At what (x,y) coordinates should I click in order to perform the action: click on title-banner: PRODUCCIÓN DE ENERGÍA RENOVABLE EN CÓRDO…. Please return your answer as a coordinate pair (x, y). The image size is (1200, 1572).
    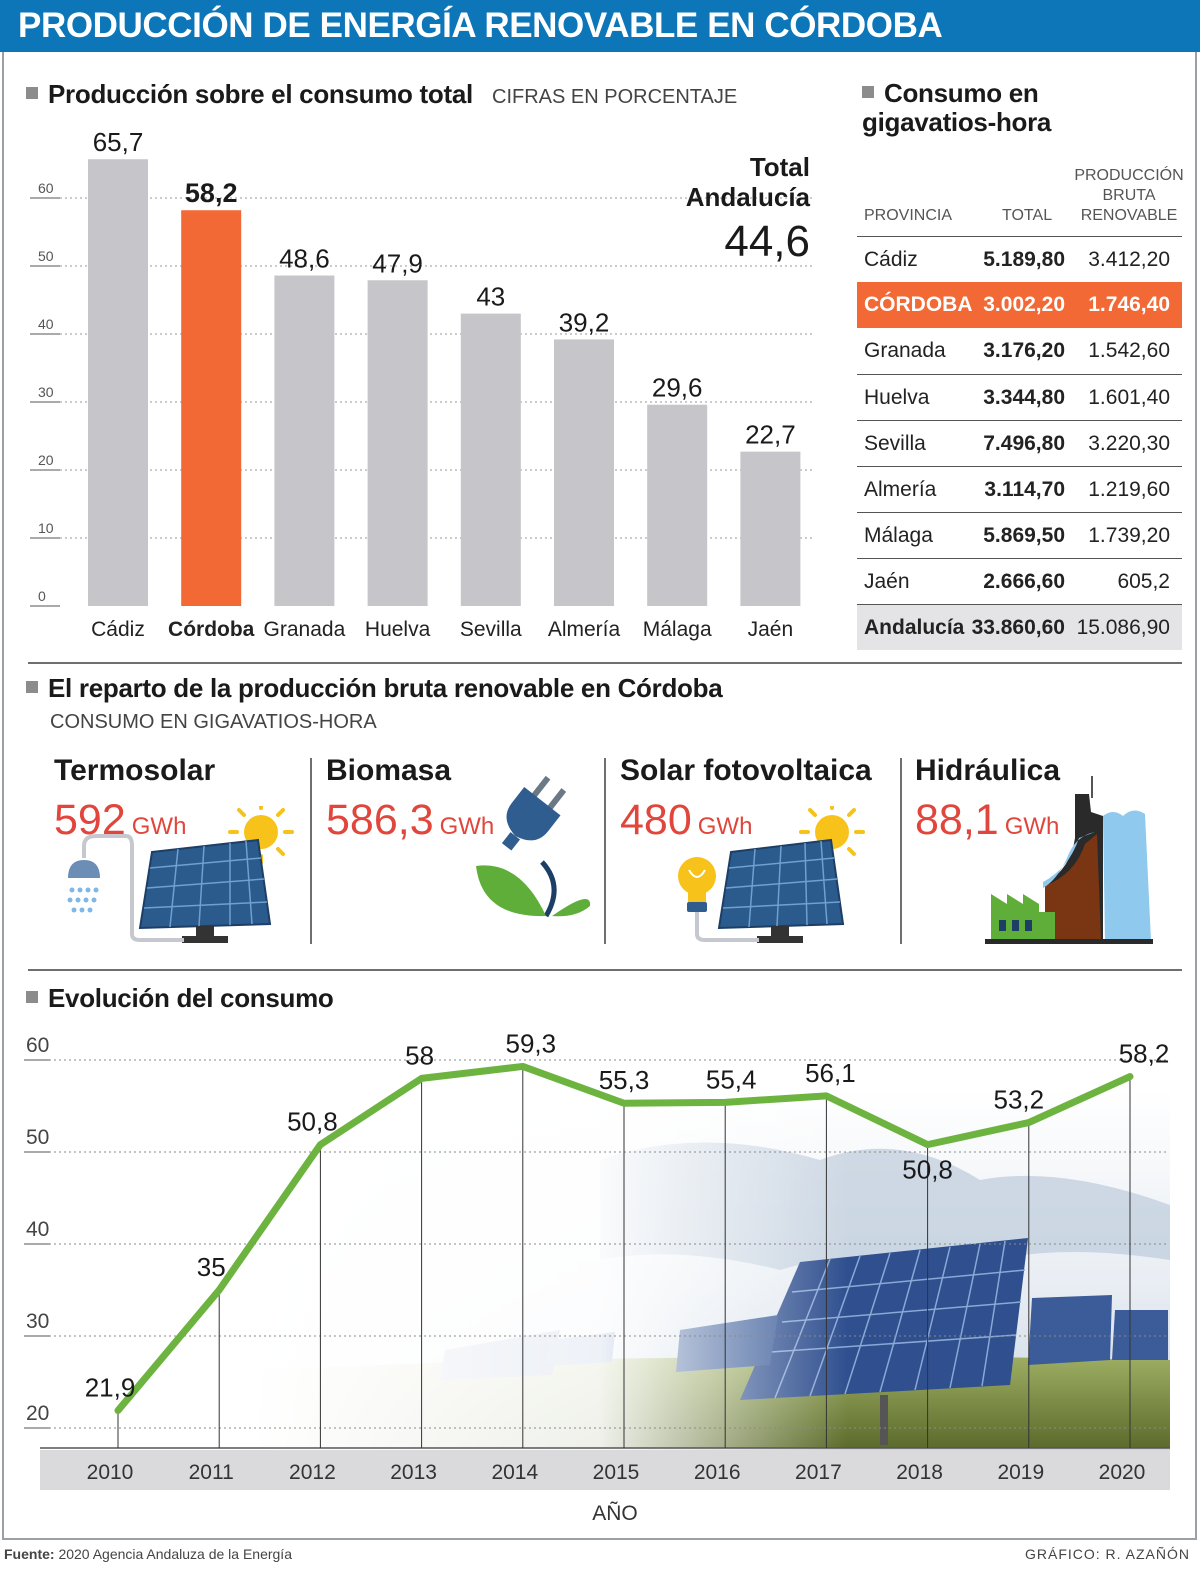
    Looking at the image, I should click on (600, 26).